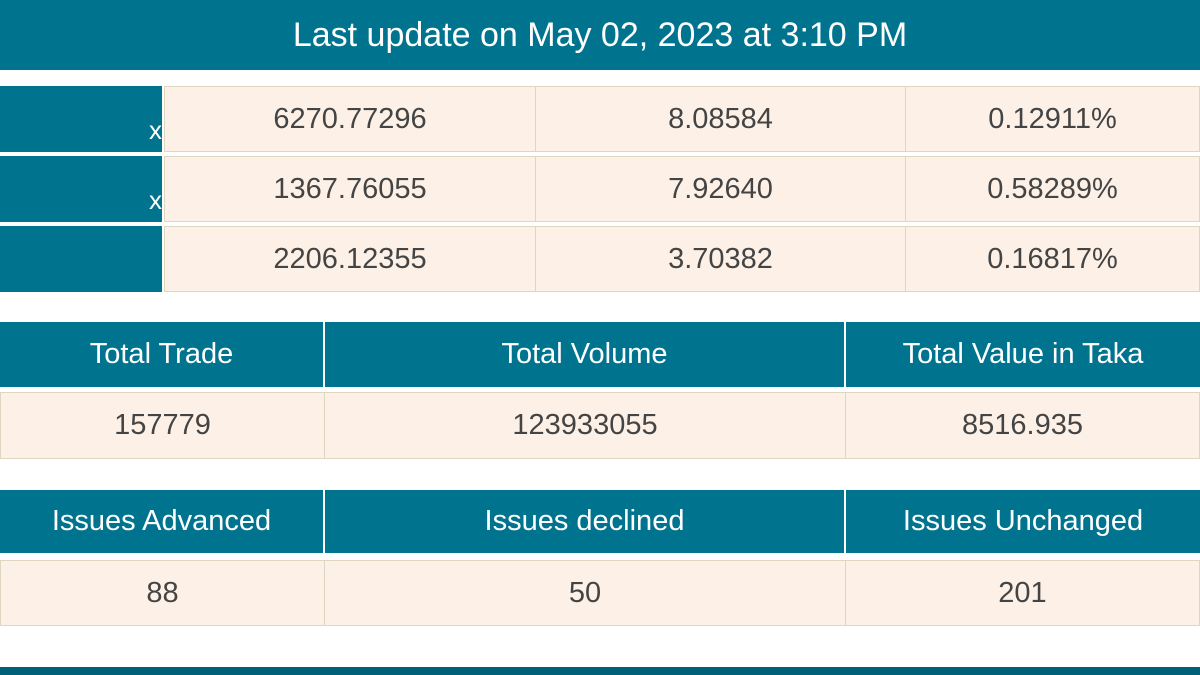  Describe the element at coordinates (720, 259) in the screenshot. I see `index-change: 3.70382` at that location.